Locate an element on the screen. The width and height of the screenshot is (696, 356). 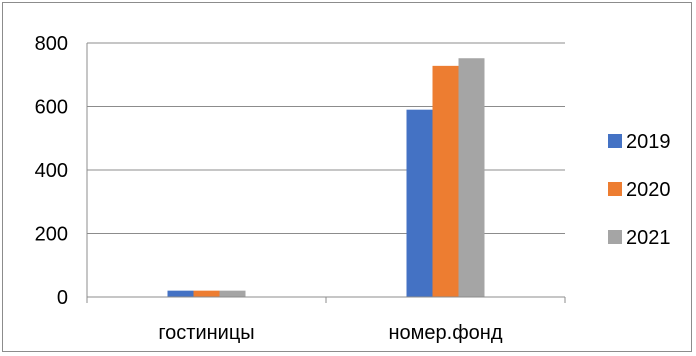
y-tick-label: 0 is located at coordinates (62, 298).